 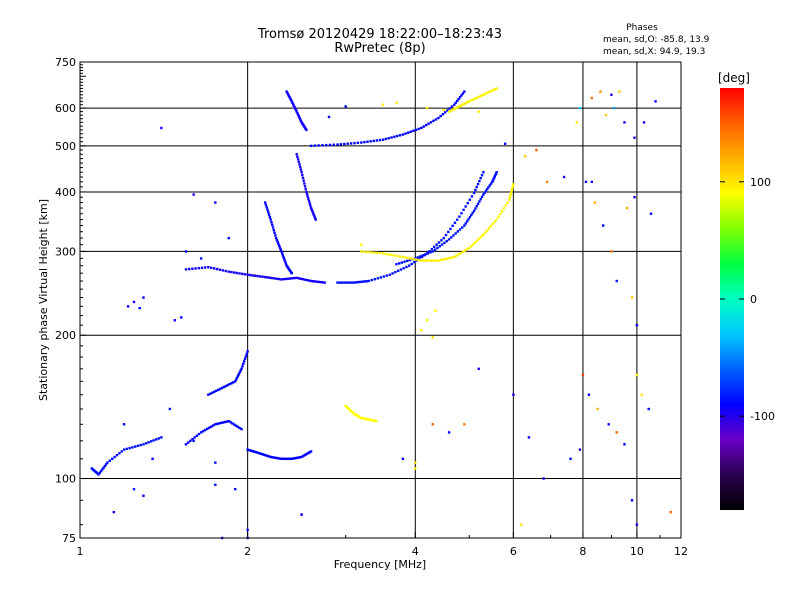 I want to click on x-tick-label: 6, so click(x=513, y=551).